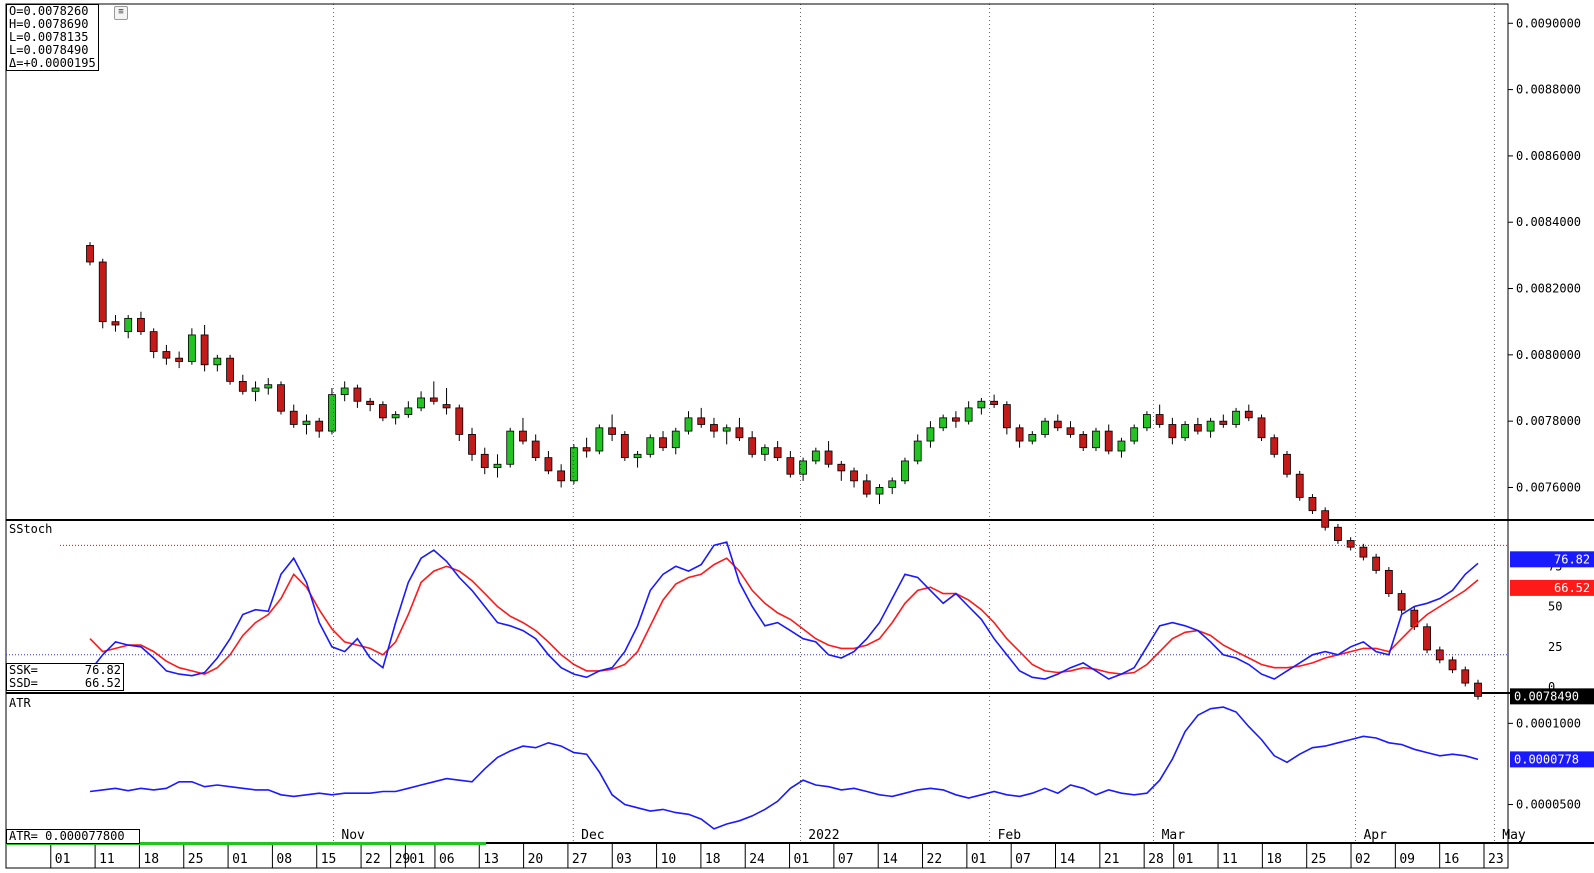 The height and width of the screenshot is (873, 1594). What do you see at coordinates (49, 50) in the screenshot?
I see `ohlc-low-2: L=0.0078490` at bounding box center [49, 50].